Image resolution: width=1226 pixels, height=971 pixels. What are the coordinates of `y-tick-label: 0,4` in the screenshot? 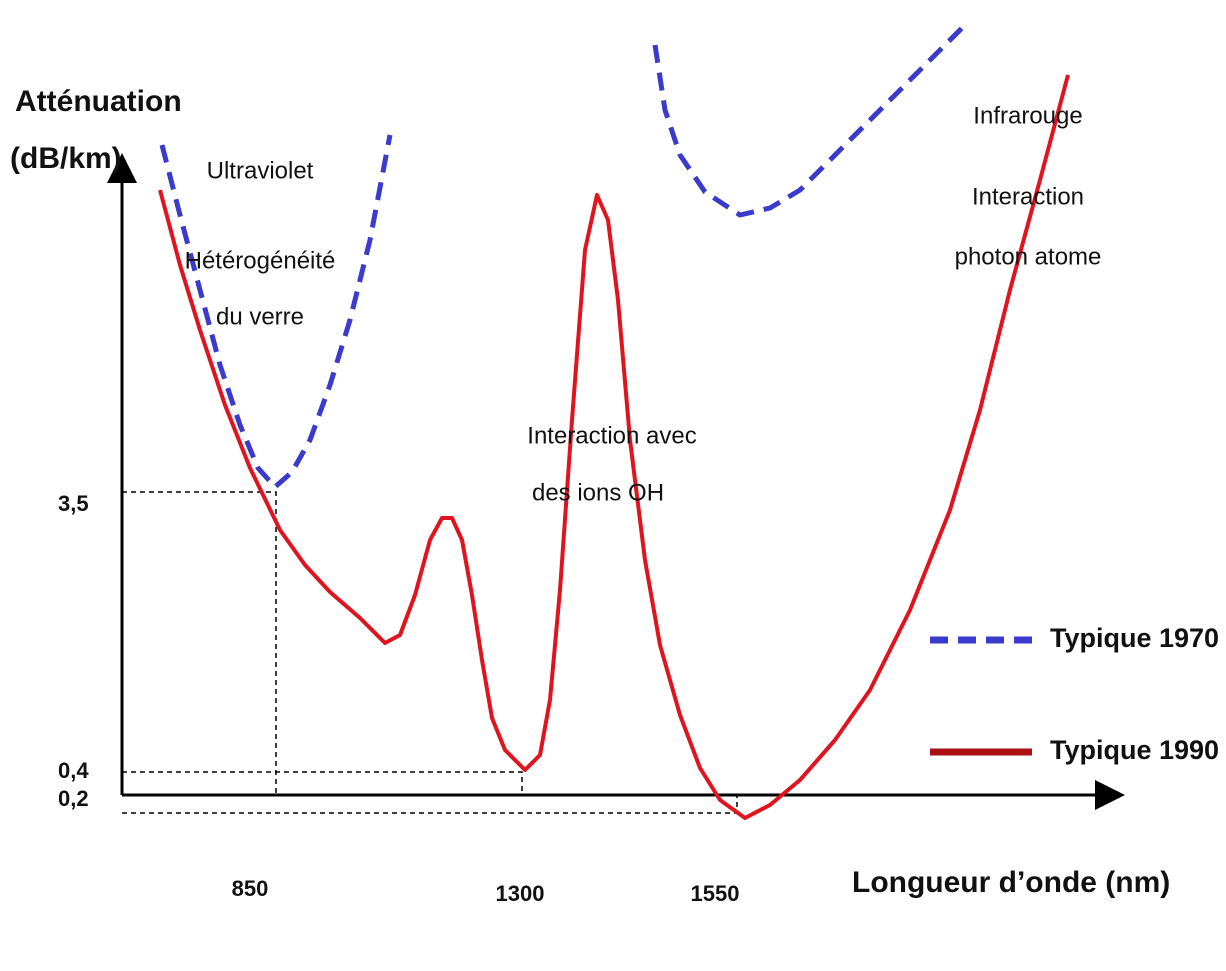 It's located at (73, 770).